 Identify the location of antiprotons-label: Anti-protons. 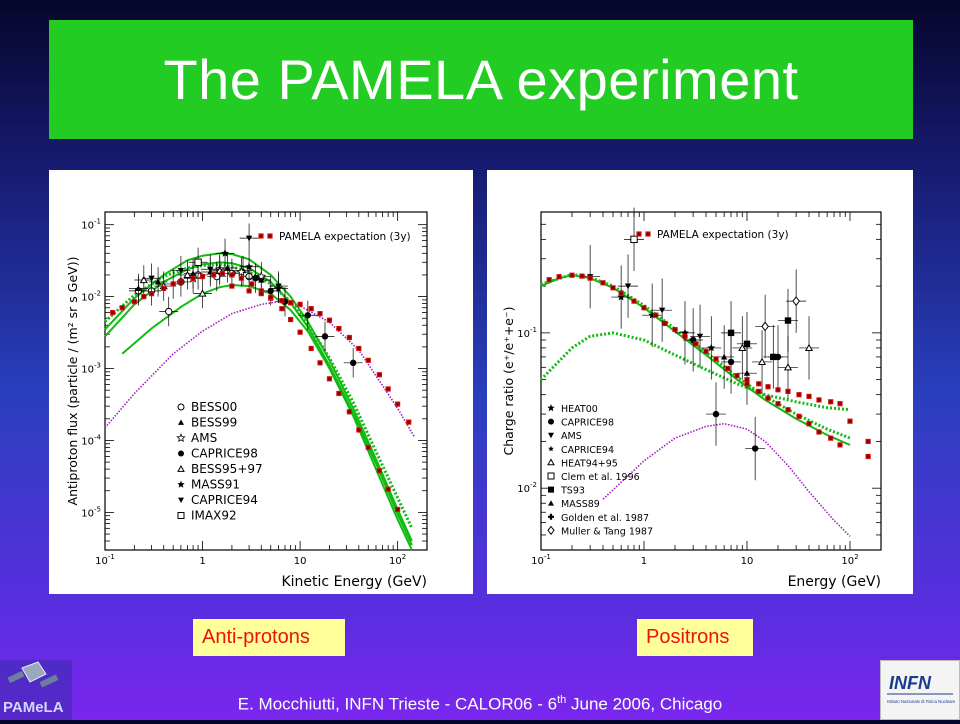
(269, 637).